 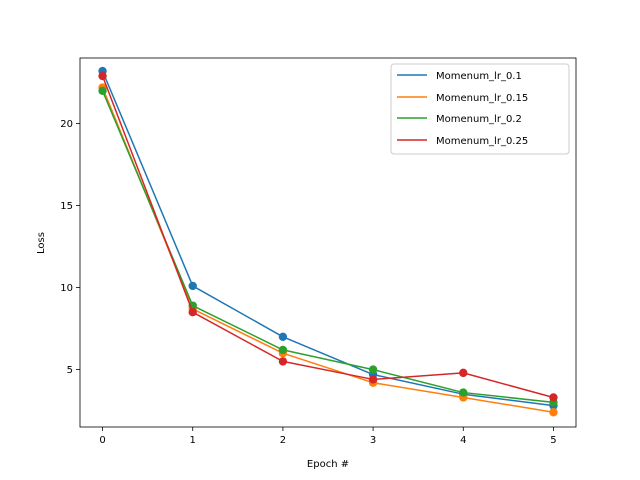 What do you see at coordinates (479, 119) in the screenshot?
I see `legend-label: Momenum_lr_0.2` at bounding box center [479, 119].